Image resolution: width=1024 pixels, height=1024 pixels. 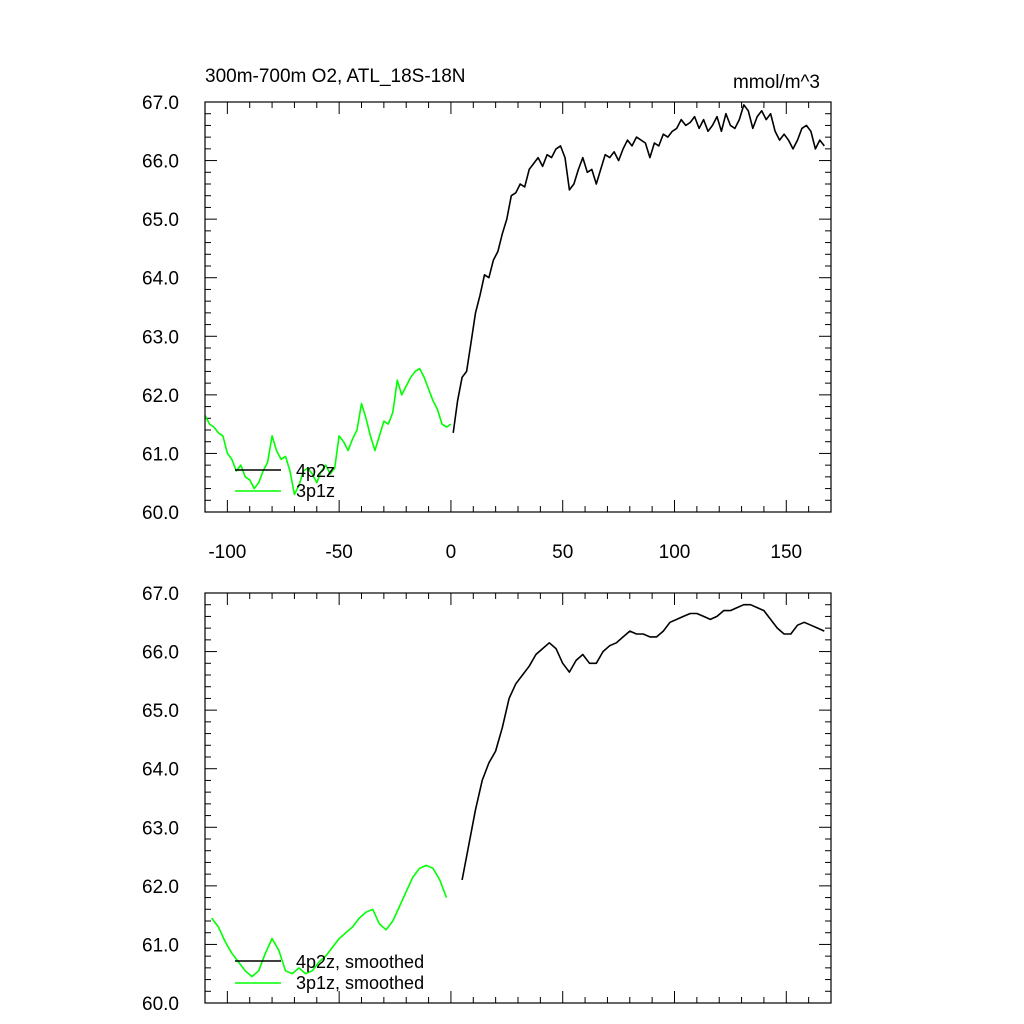 What do you see at coordinates (675, 552) in the screenshot?
I see `x-tick-label: 100` at bounding box center [675, 552].